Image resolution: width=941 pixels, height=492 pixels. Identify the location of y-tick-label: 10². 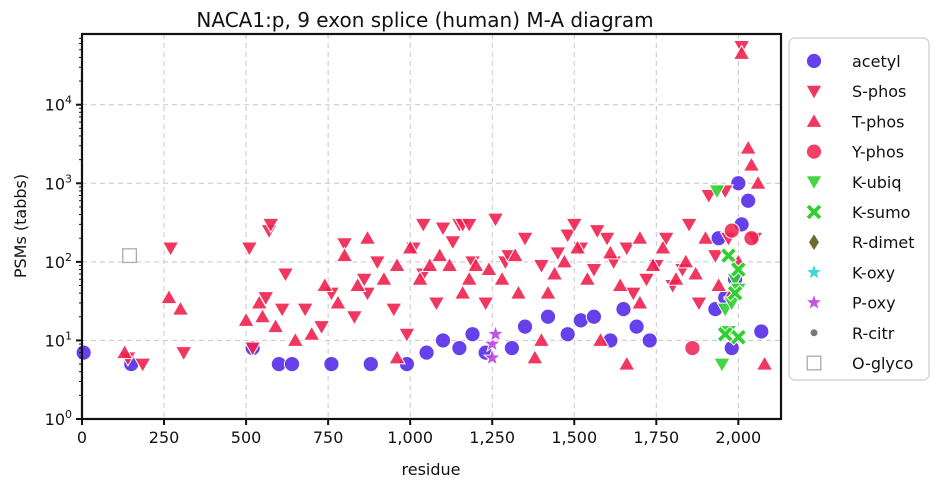
(58, 261).